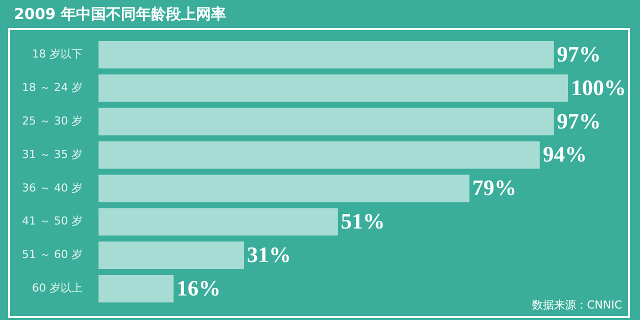  What do you see at coordinates (494, 187) in the screenshot?
I see `data-label: 79%` at bounding box center [494, 187].